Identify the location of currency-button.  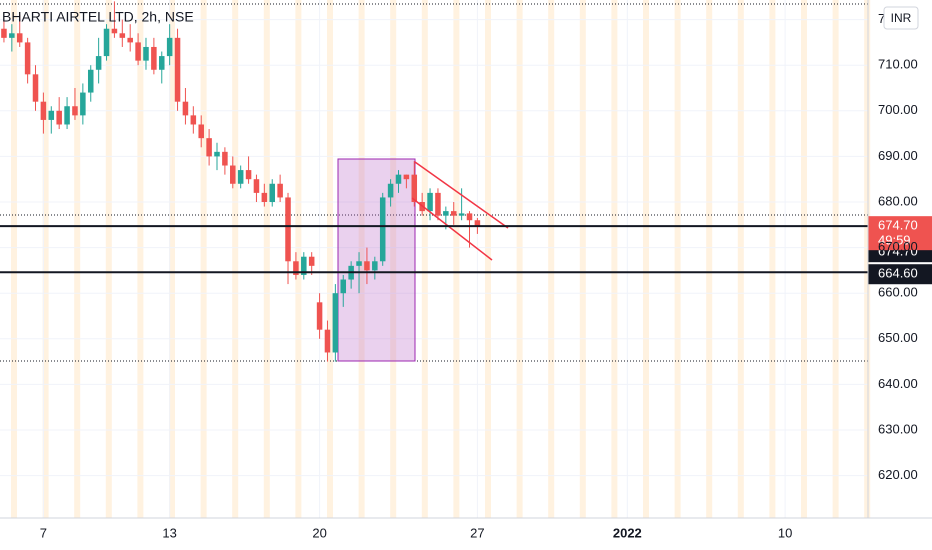
(901, 18).